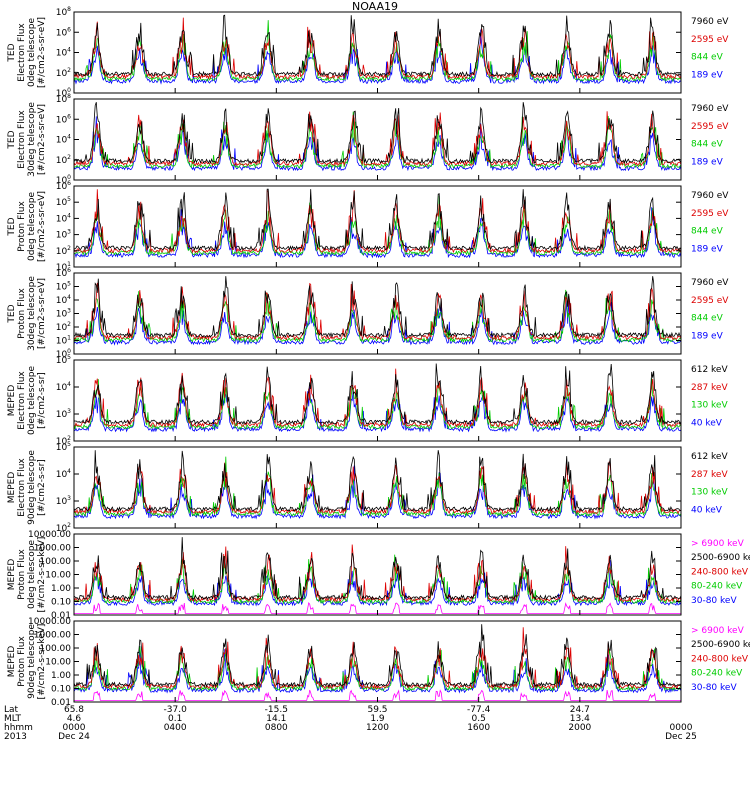  I want to click on y-tick-label: 10¹, so click(63, 341).